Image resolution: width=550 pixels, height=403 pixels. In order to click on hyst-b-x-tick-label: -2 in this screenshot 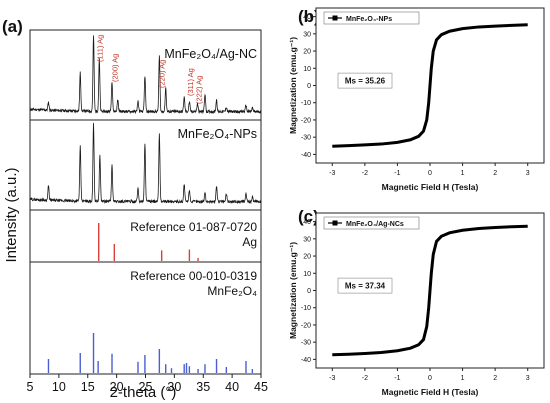, I will do `click(365, 173)`.